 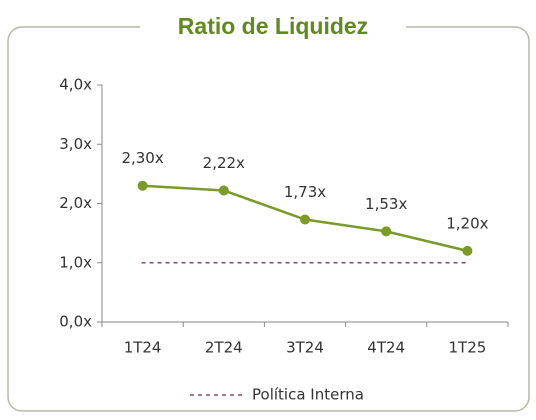 What do you see at coordinates (386, 348) in the screenshot?
I see `x-tick-label: 4T24` at bounding box center [386, 348].